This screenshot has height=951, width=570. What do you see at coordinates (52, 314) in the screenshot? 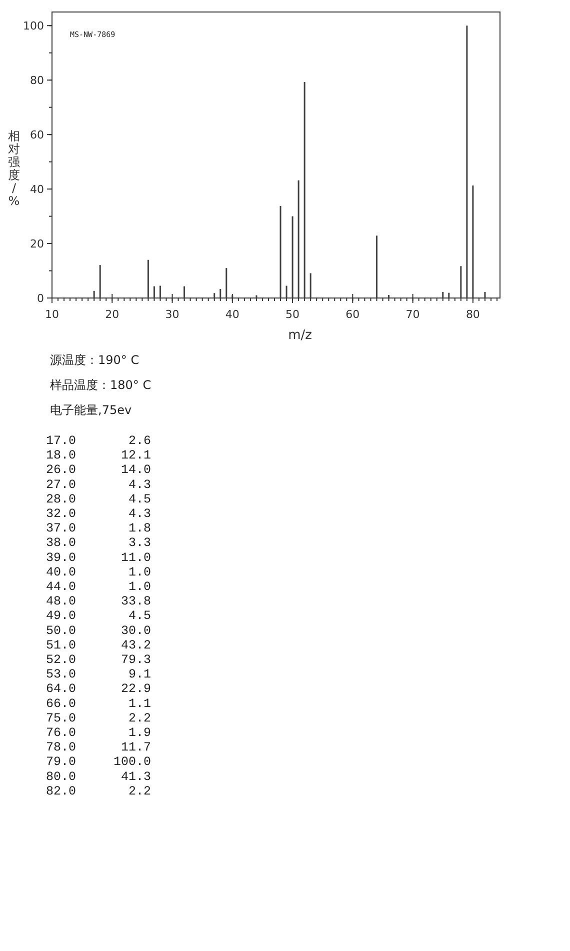
I see `x-tick-label: 10` at bounding box center [52, 314].